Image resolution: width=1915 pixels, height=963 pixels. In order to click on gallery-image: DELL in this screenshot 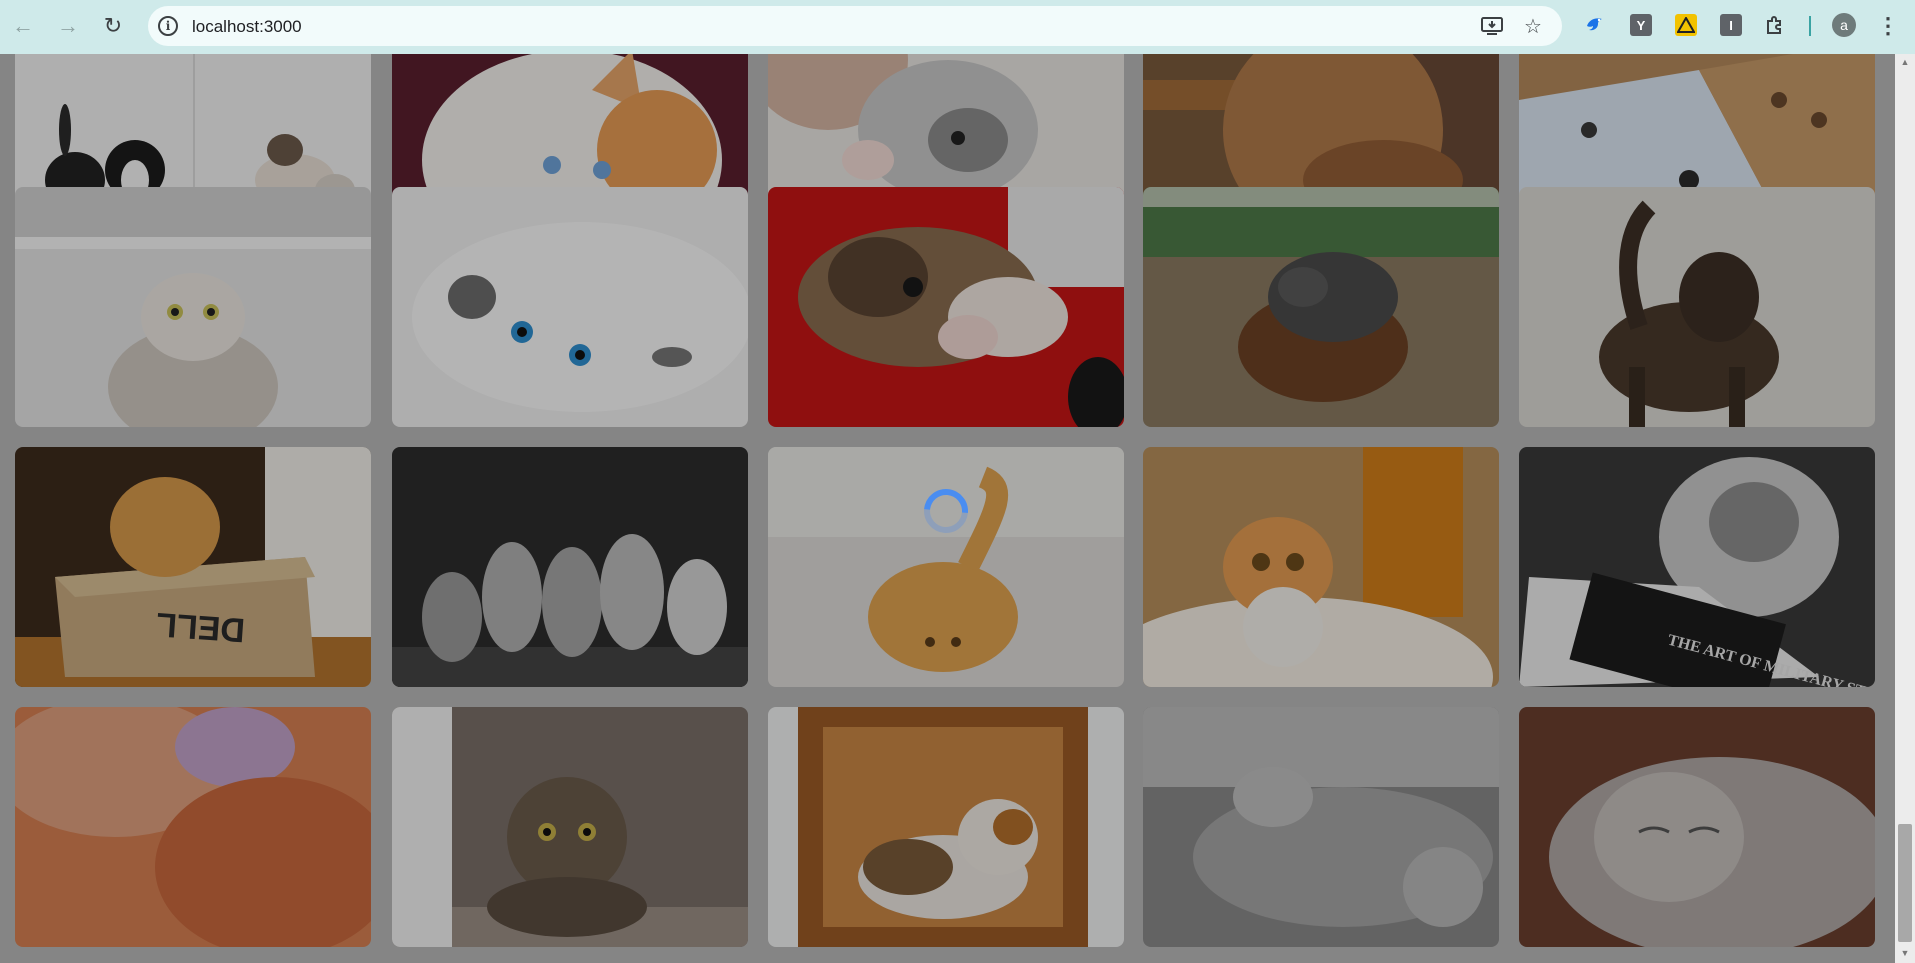, I will do `click(193, 567)`.